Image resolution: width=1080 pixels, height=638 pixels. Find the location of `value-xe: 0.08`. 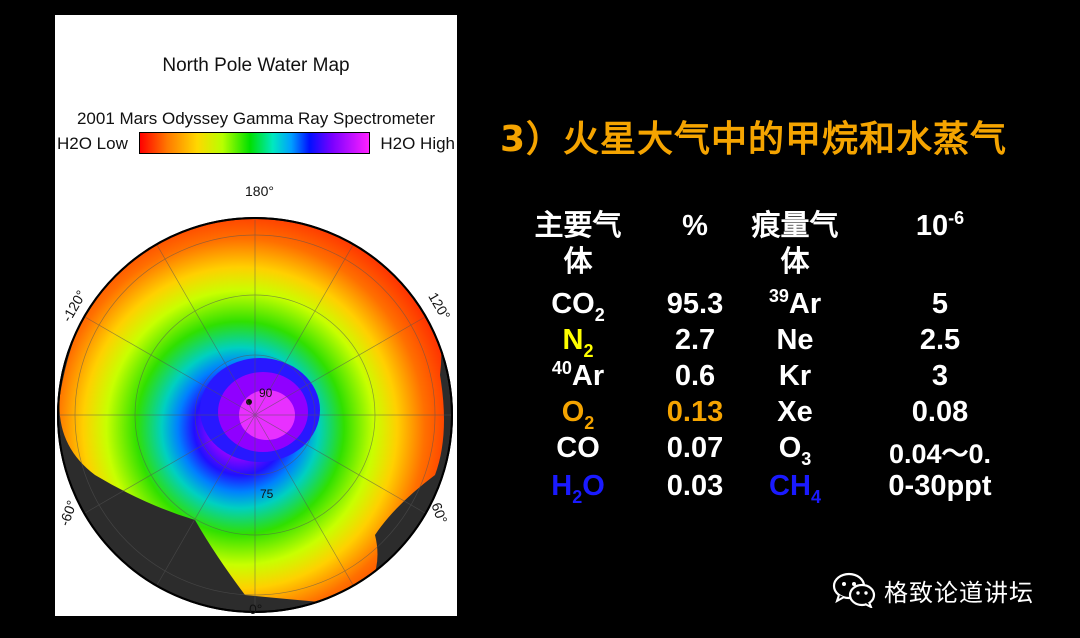

value-xe: 0.08 is located at coordinates (940, 412).